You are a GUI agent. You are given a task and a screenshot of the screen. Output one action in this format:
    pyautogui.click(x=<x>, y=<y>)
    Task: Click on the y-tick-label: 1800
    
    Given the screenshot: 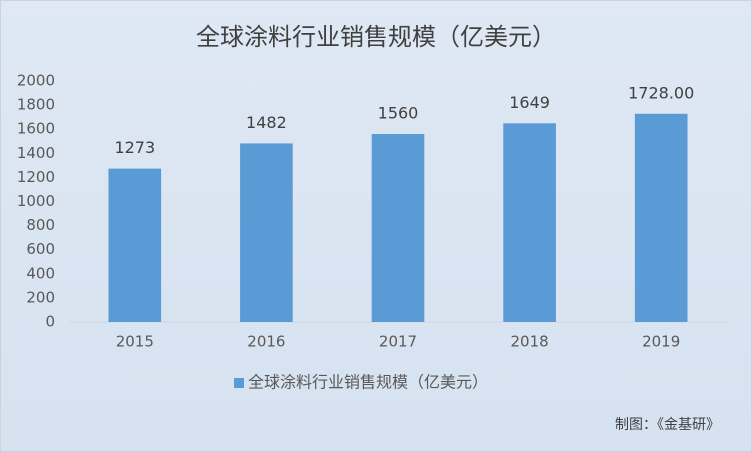 What is the action you would take?
    pyautogui.click(x=36, y=105)
    